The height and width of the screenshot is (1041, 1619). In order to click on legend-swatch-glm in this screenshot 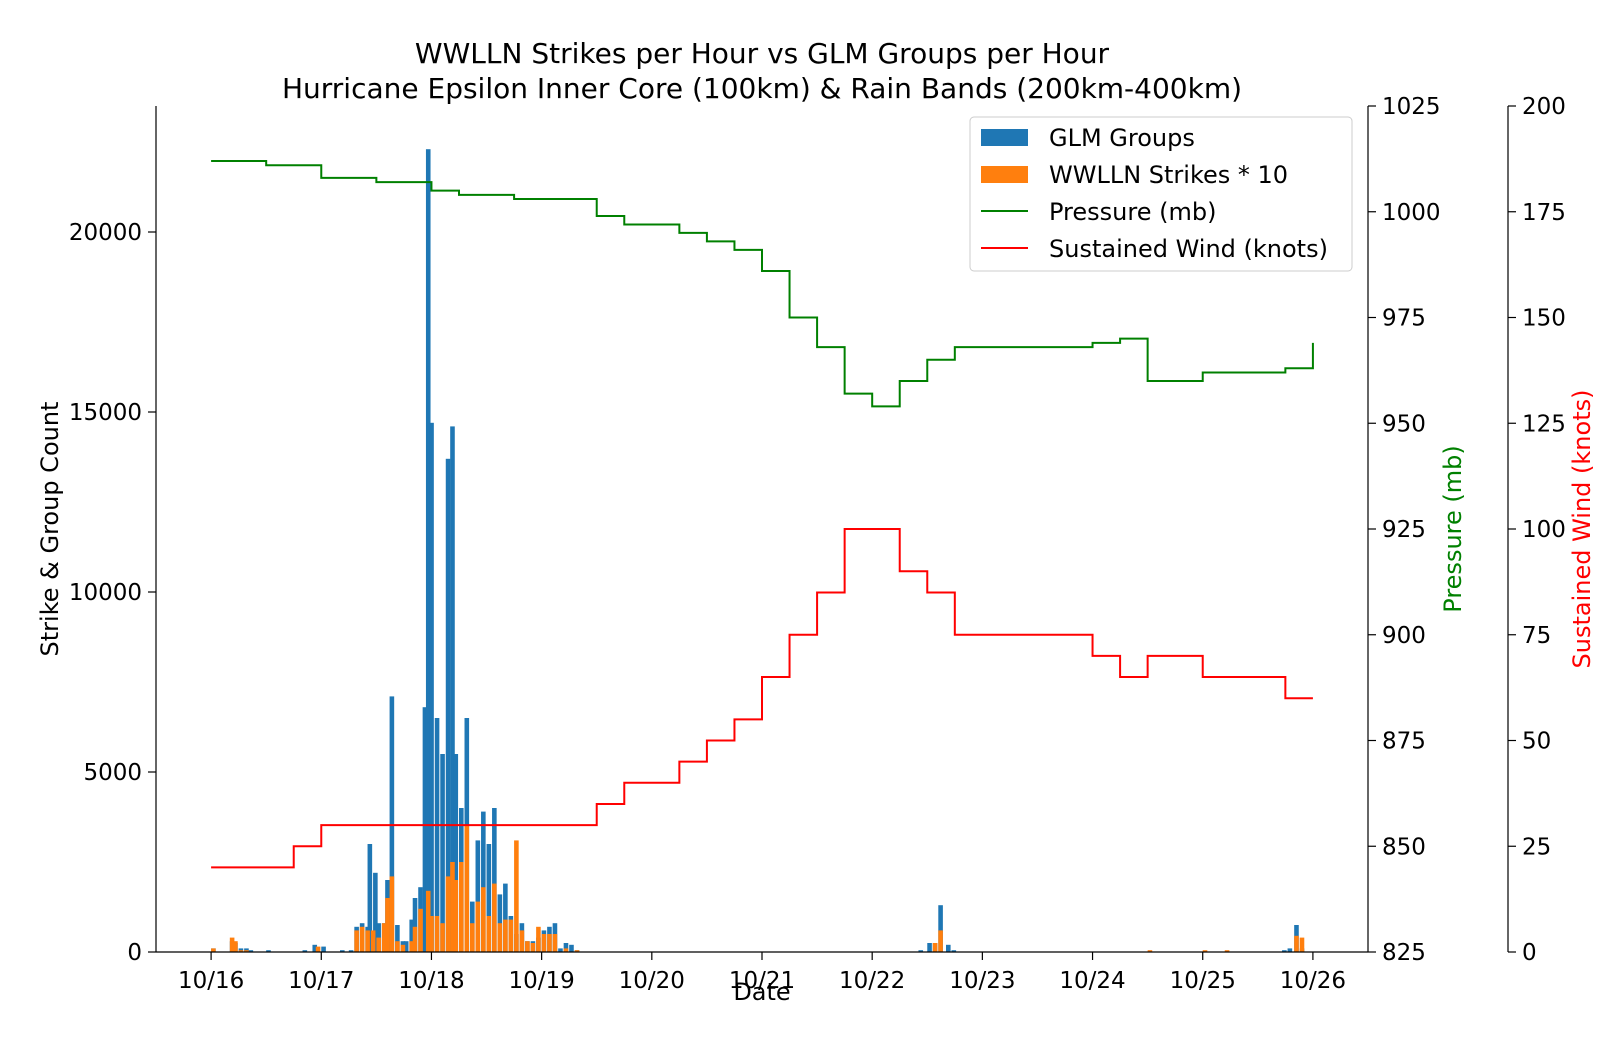, I will do `click(1004, 137)`.